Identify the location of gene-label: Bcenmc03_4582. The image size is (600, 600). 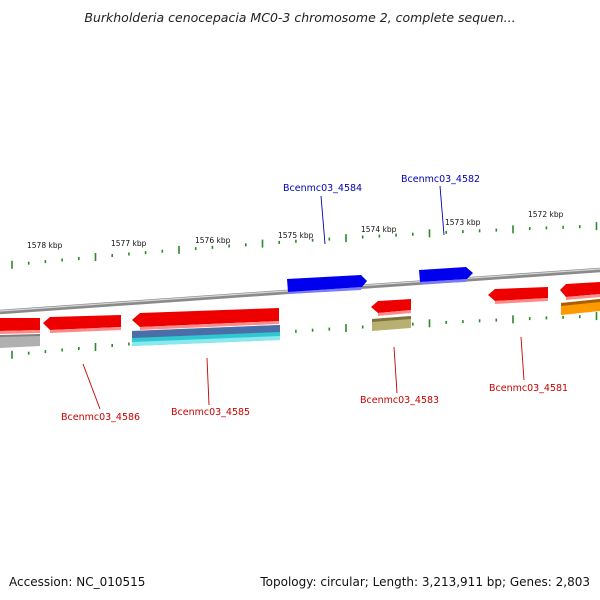
(440, 179).